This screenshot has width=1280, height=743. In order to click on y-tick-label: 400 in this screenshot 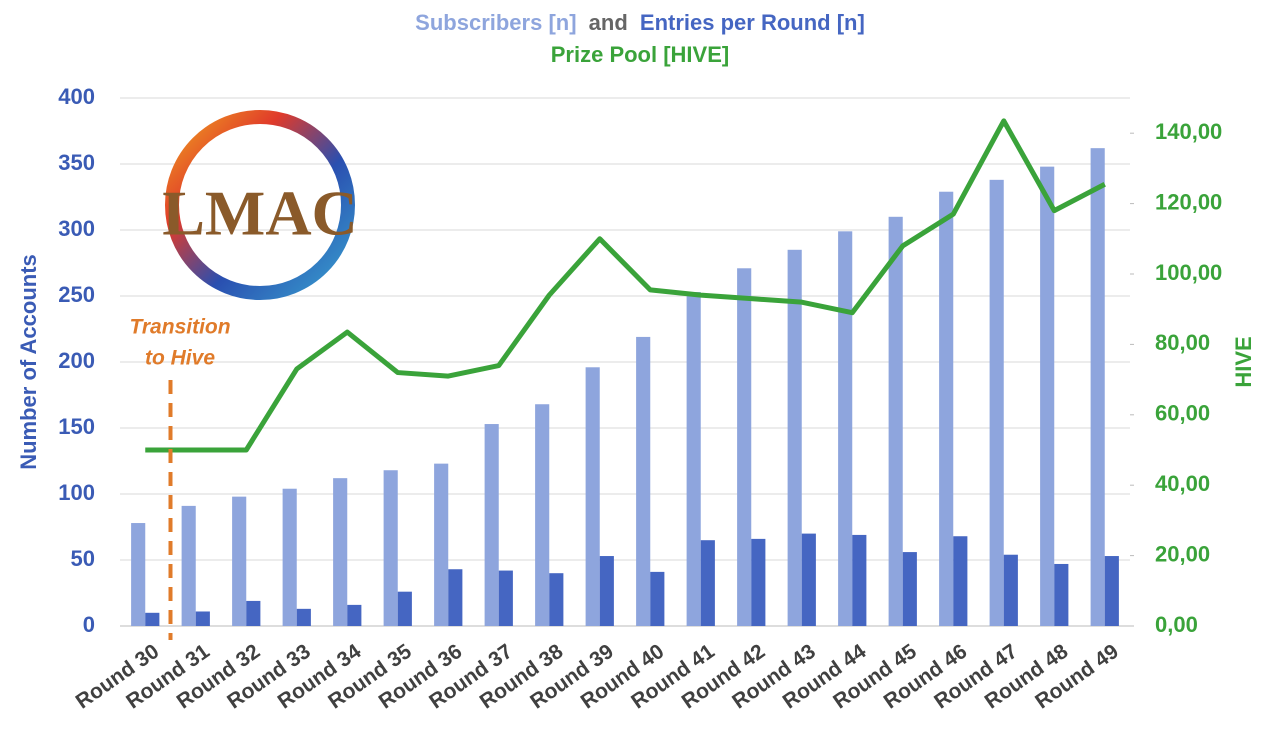, I will do `click(76, 96)`.